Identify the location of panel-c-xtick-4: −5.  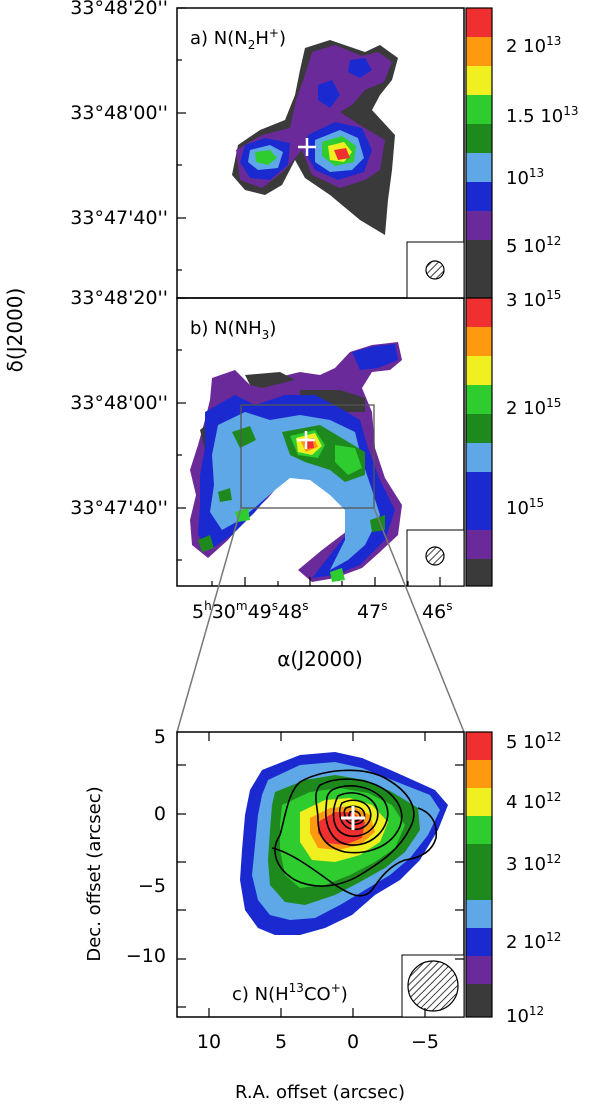
(425, 1042).